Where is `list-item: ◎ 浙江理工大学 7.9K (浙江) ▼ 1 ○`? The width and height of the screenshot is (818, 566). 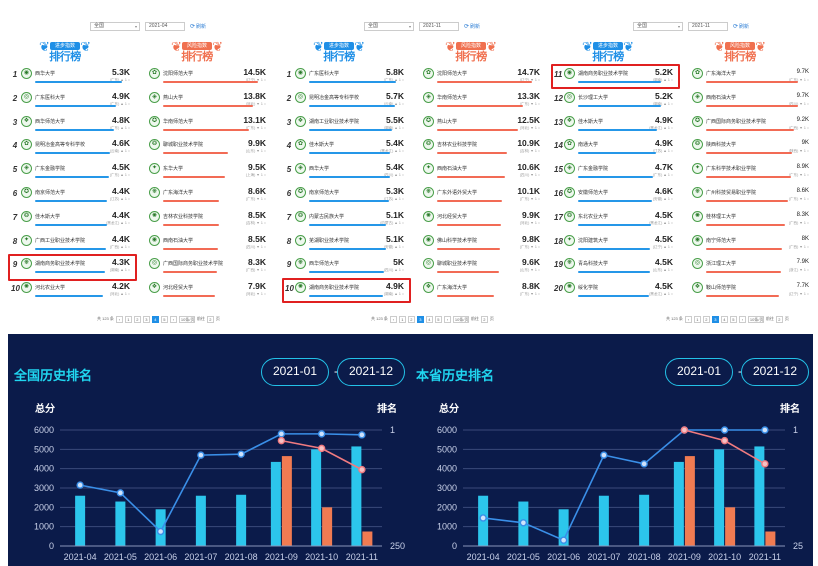
list-item: ◎ 浙江理工大学 7.9K (浙江) ▼ 1 ○ is located at coordinates (750, 268).